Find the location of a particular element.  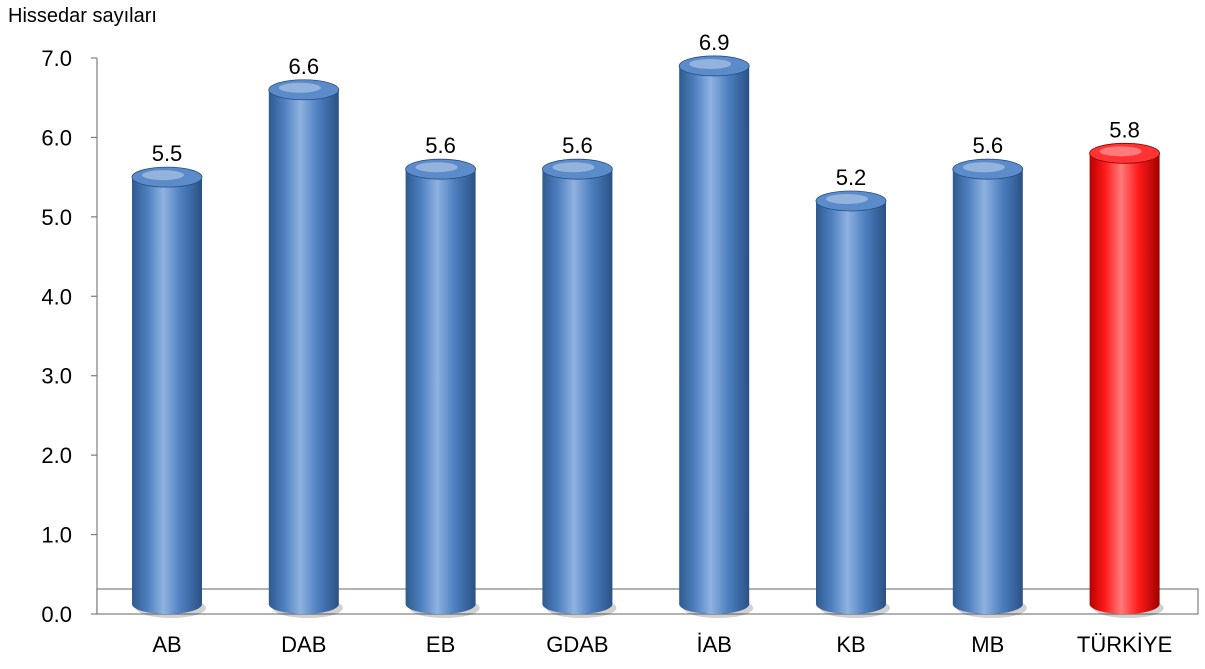

data-label: 5.2 is located at coordinates (851, 177).